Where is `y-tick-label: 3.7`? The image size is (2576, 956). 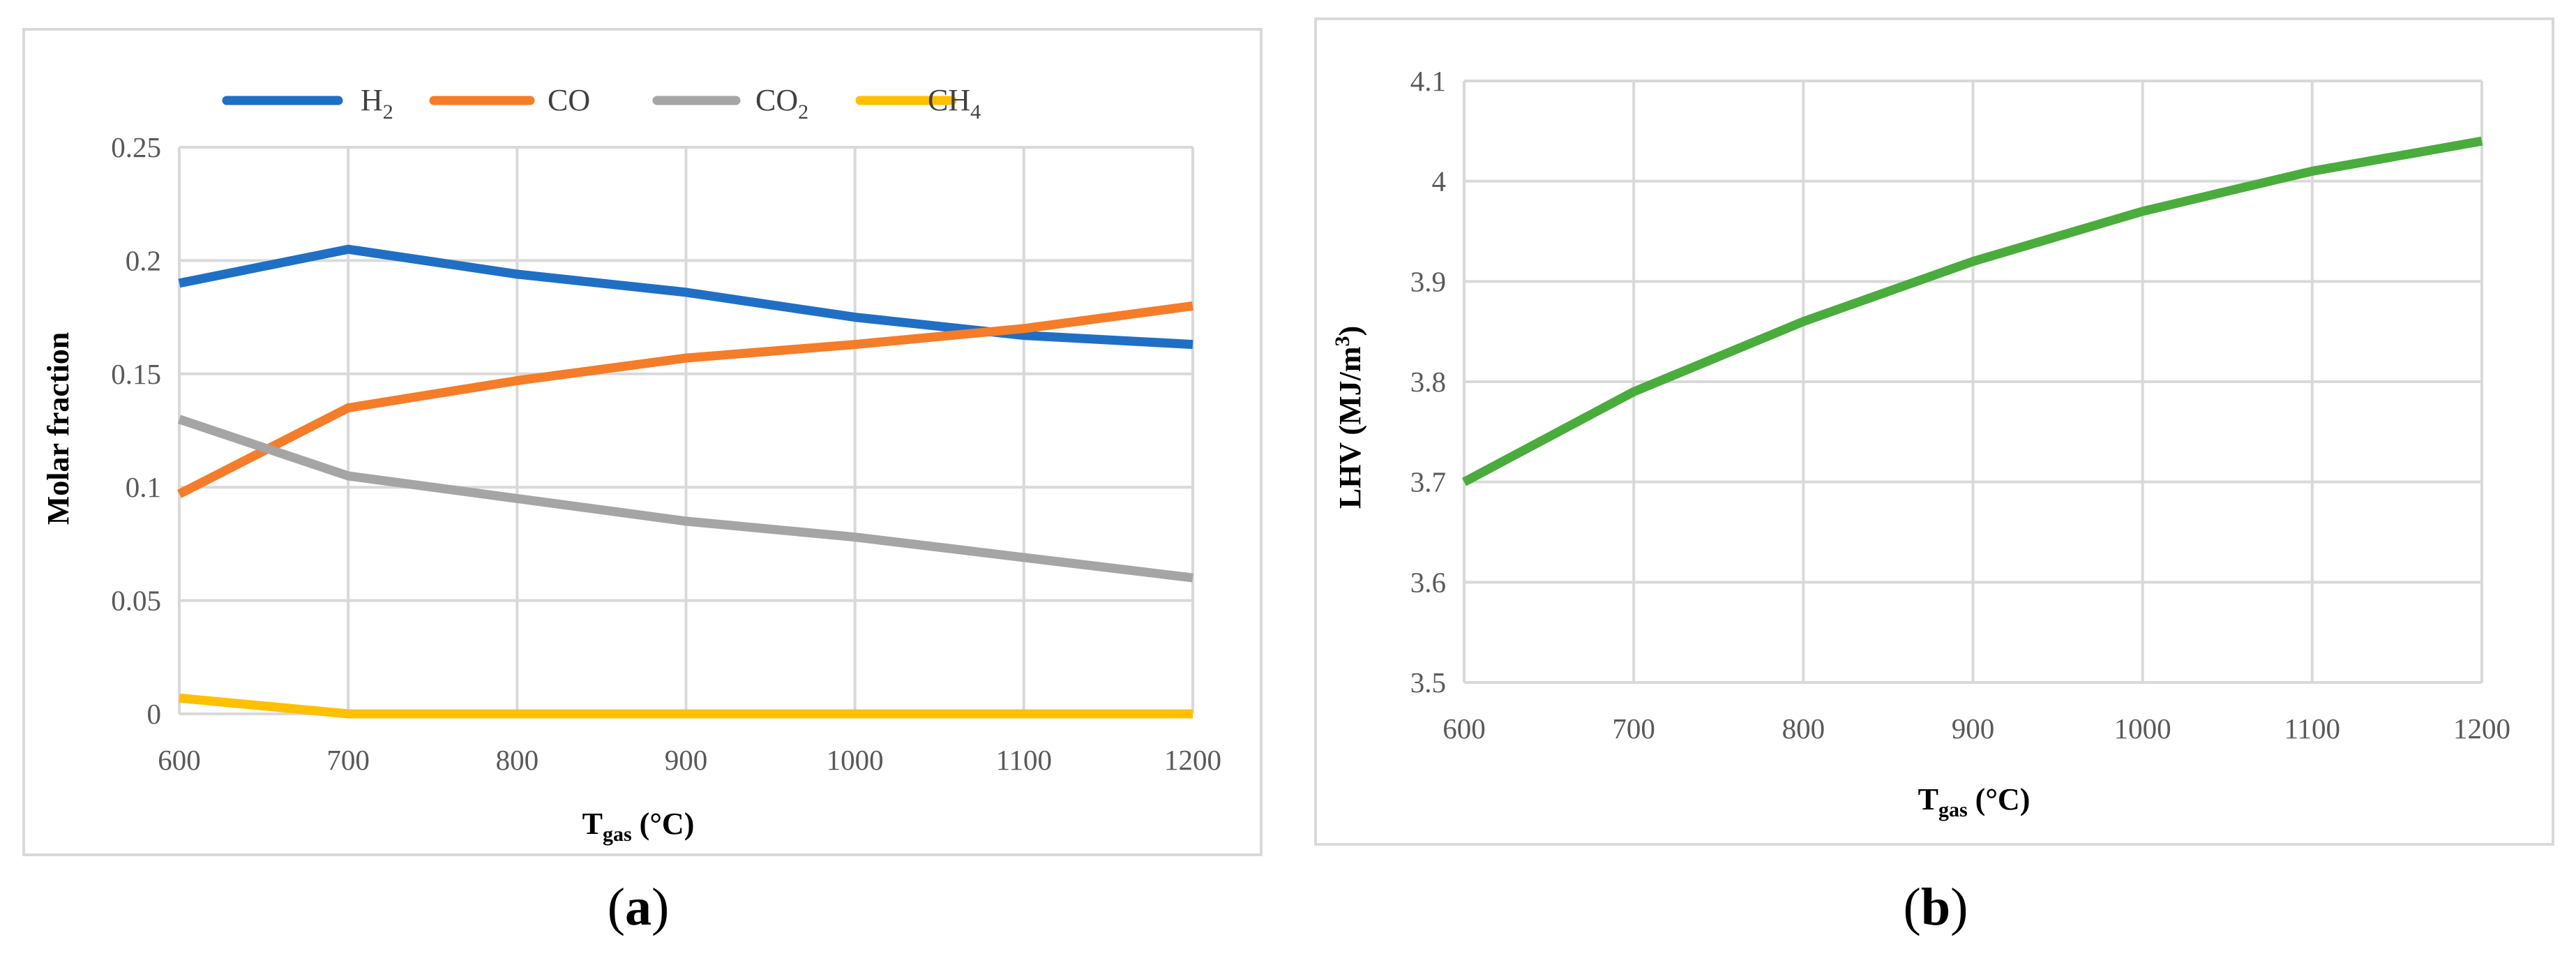 y-tick-label: 3.7 is located at coordinates (1428, 482).